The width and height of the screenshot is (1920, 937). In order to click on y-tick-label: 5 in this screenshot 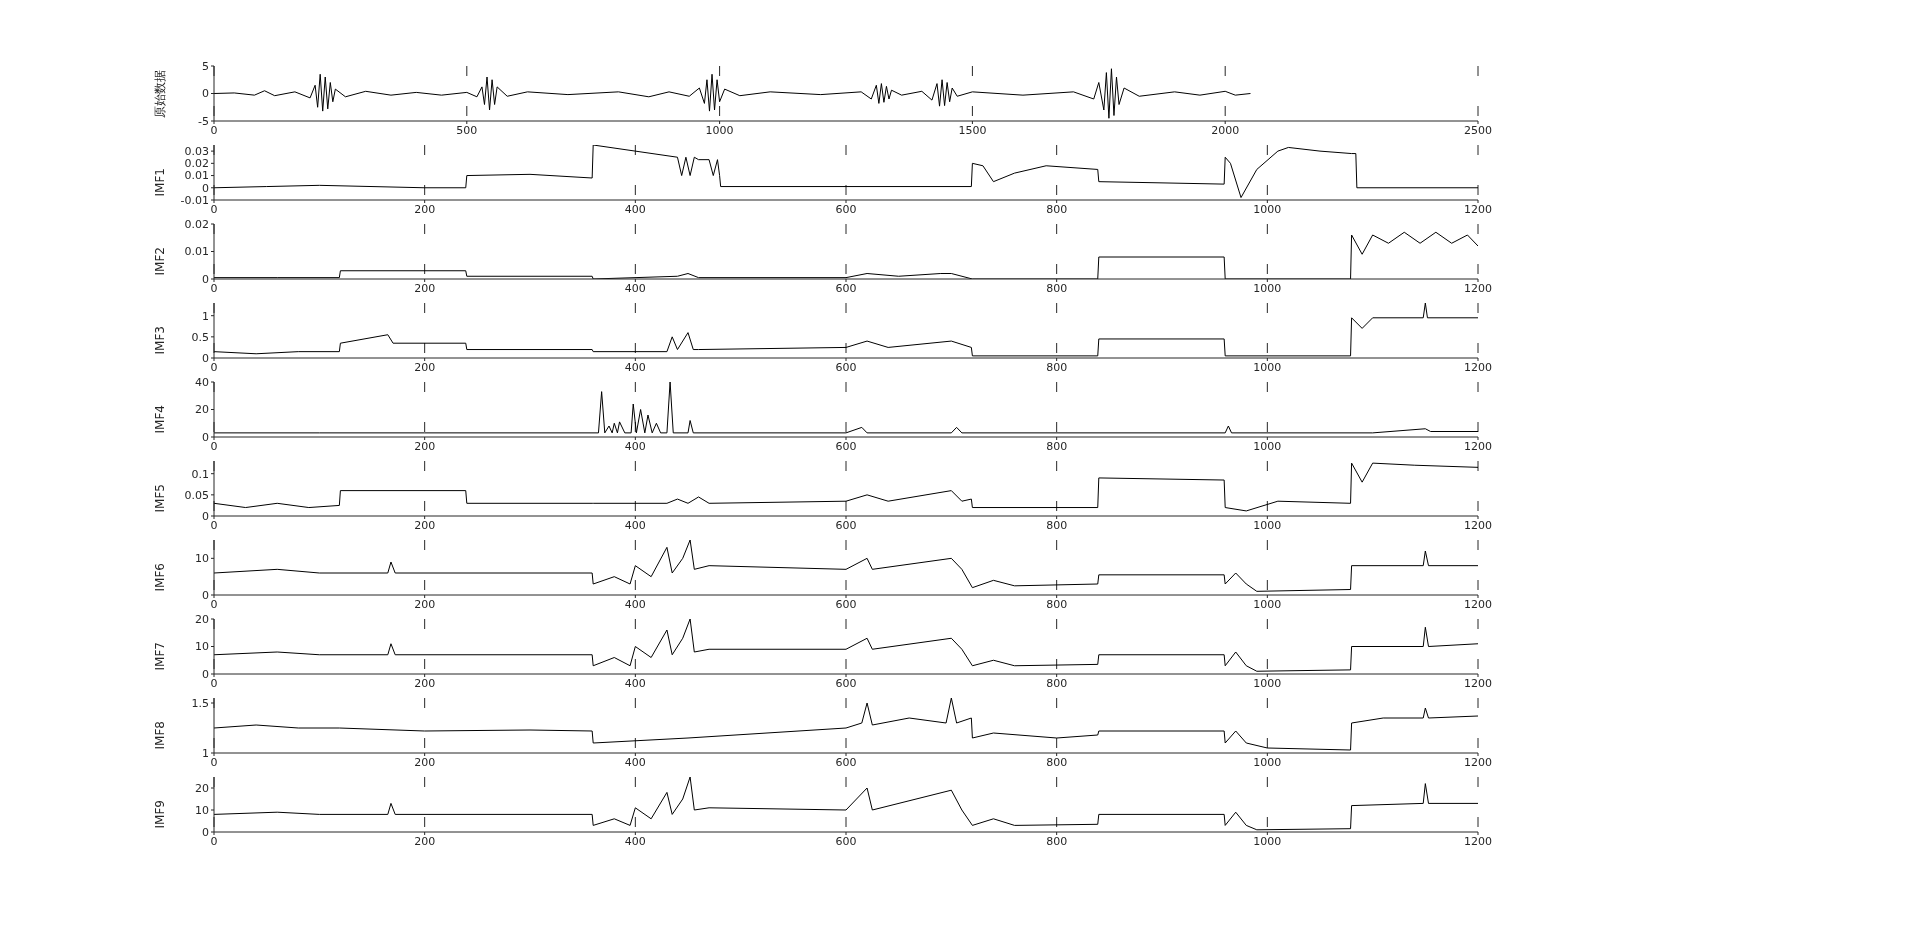, I will do `click(205, 66)`.